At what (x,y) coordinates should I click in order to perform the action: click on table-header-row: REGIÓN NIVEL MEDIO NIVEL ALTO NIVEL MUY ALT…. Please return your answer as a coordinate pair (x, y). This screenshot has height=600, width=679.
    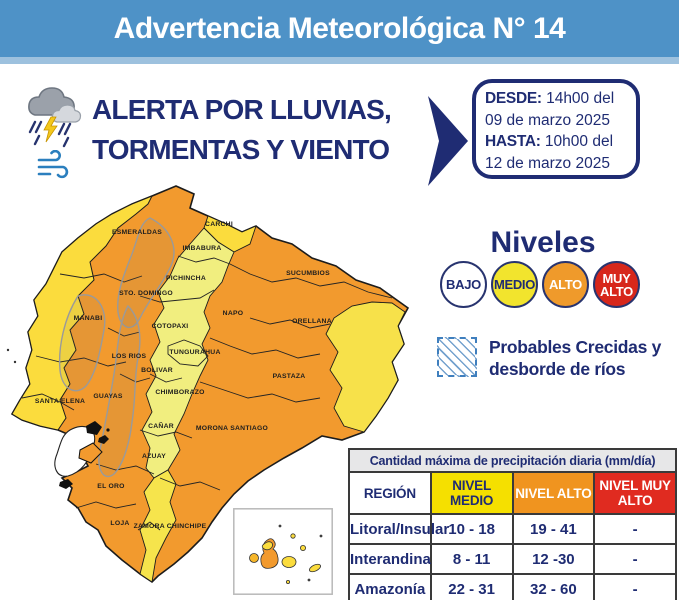
    Looking at the image, I should click on (512, 493).